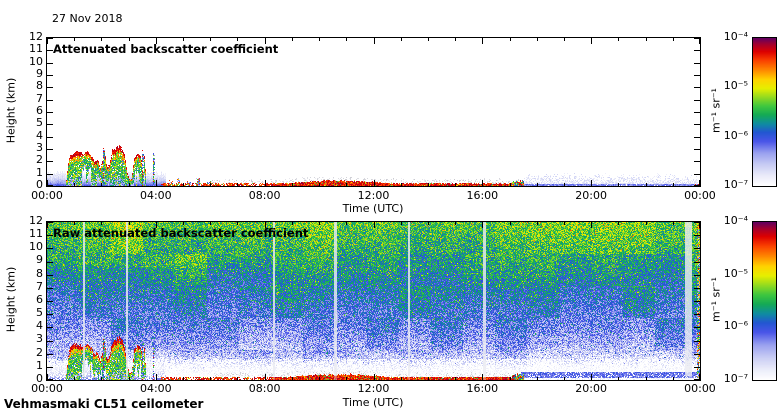 This screenshot has height=420, width=780. I want to click on y-tick-labels-bottom: 12 11 10 9 8 7 6 5 4 3 2 1 0, so click(21, 300).